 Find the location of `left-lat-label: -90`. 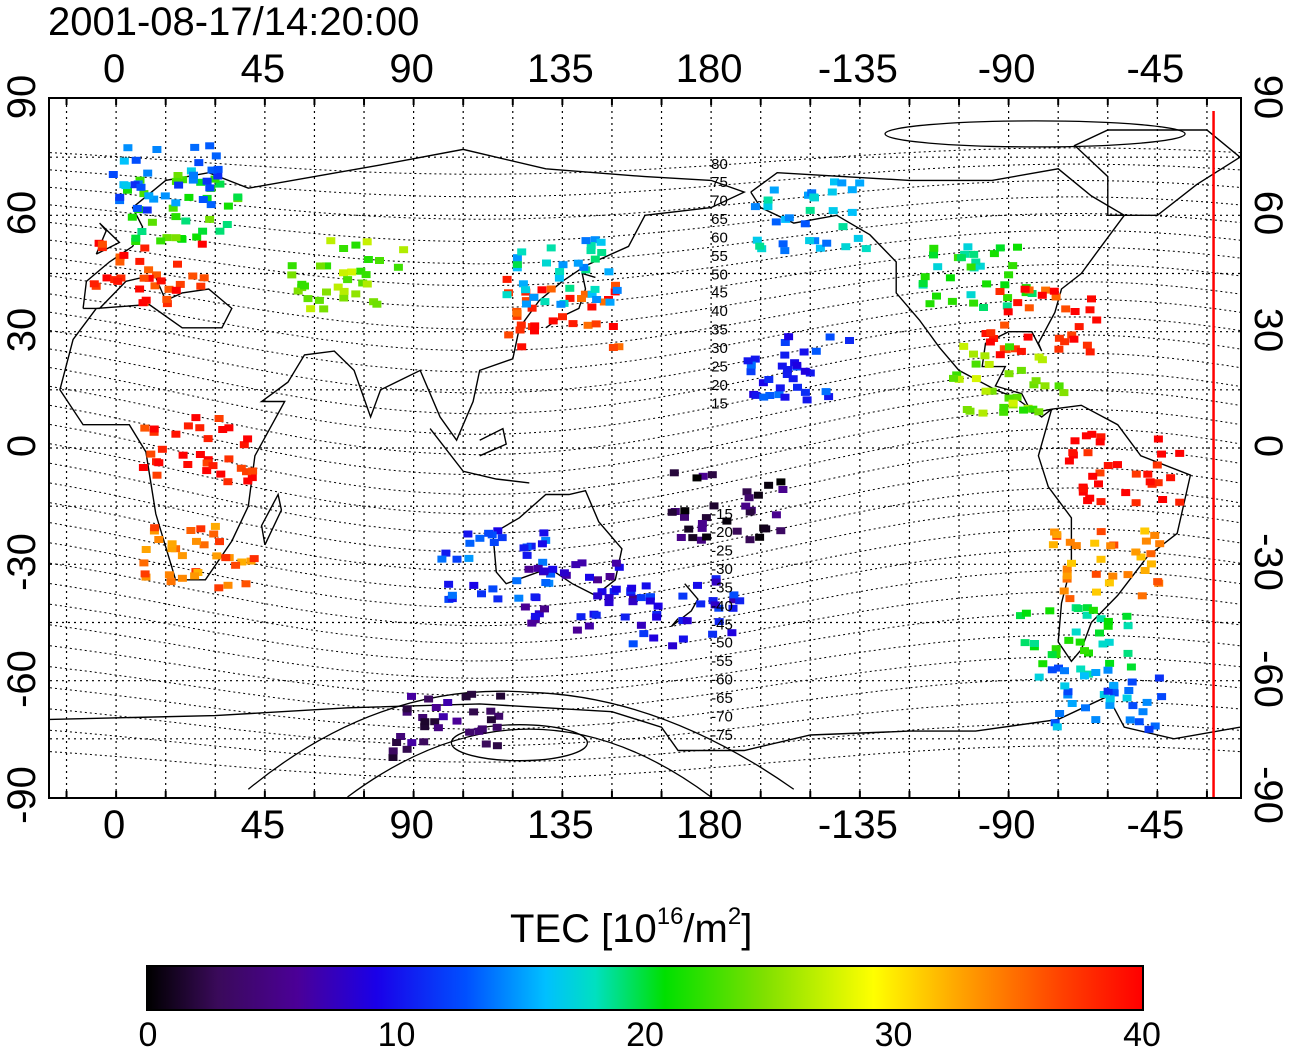

left-lat-label: -90 is located at coordinates (22, 795).